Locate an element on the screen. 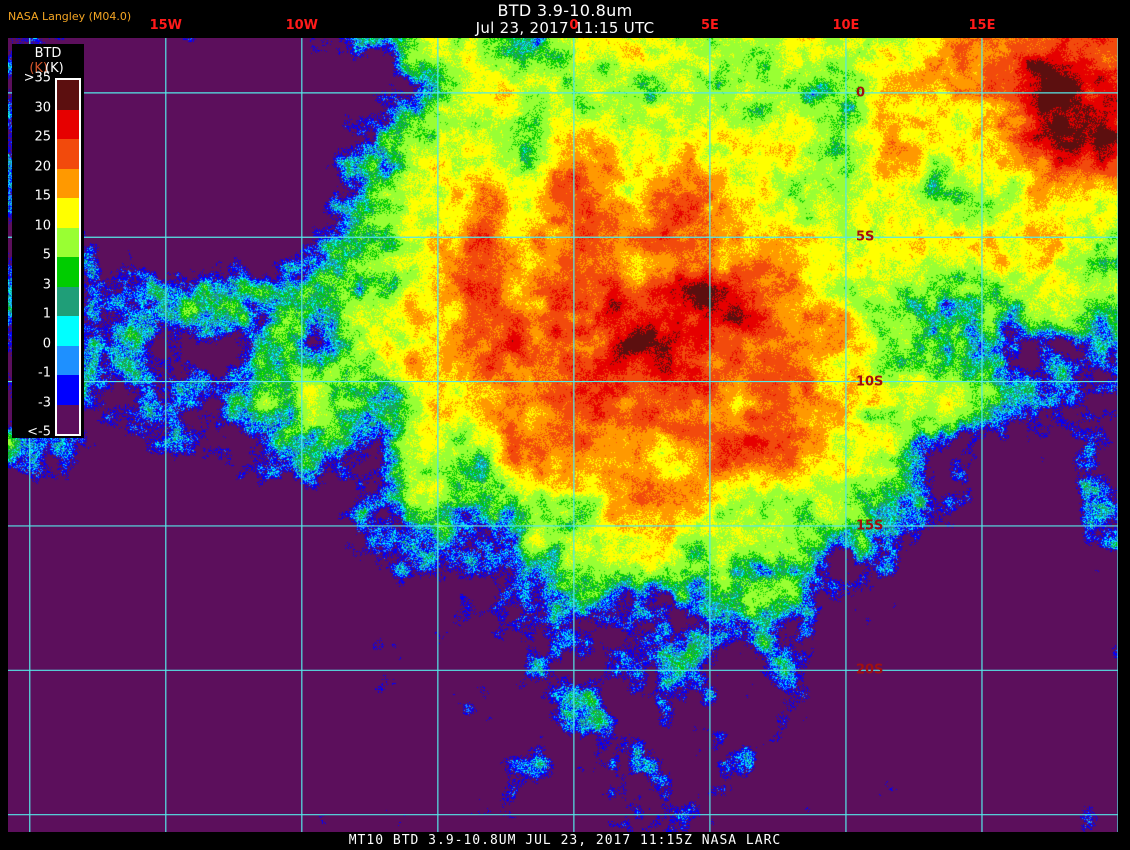  colorbar-swatches is located at coordinates (68, 257).